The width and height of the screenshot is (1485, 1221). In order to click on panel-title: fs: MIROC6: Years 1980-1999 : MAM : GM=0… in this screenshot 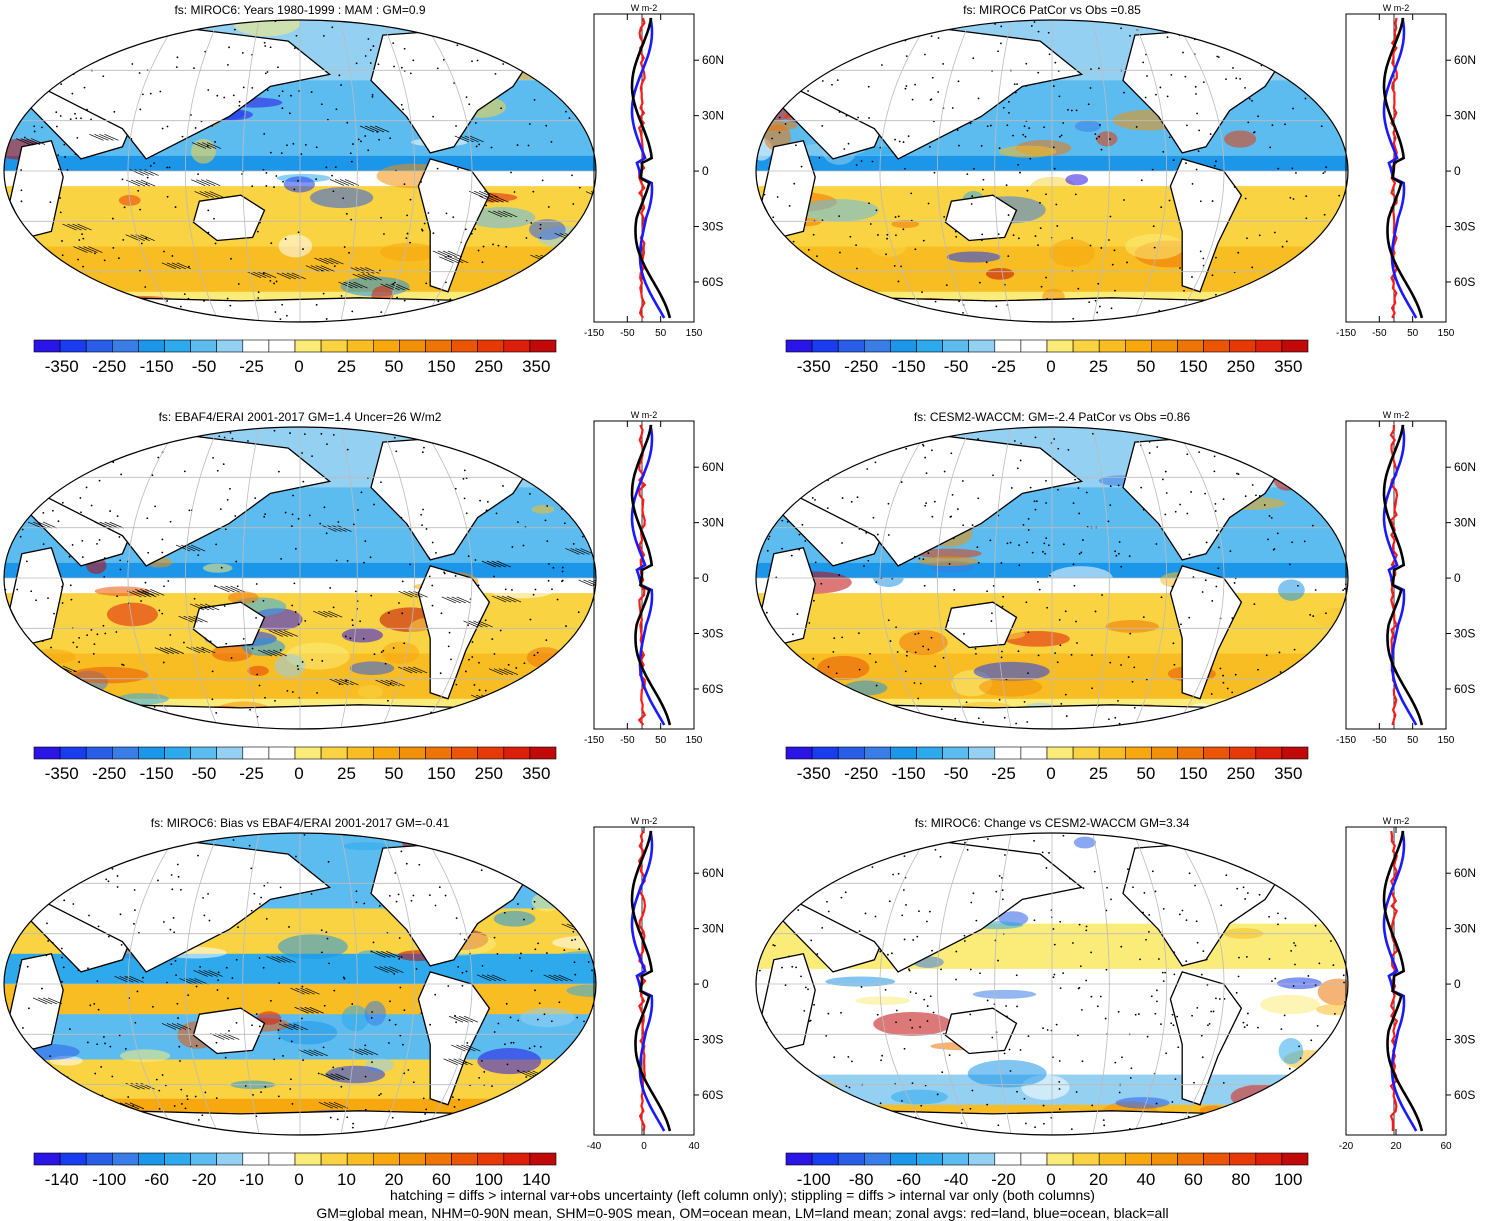, I will do `click(300, 10)`.